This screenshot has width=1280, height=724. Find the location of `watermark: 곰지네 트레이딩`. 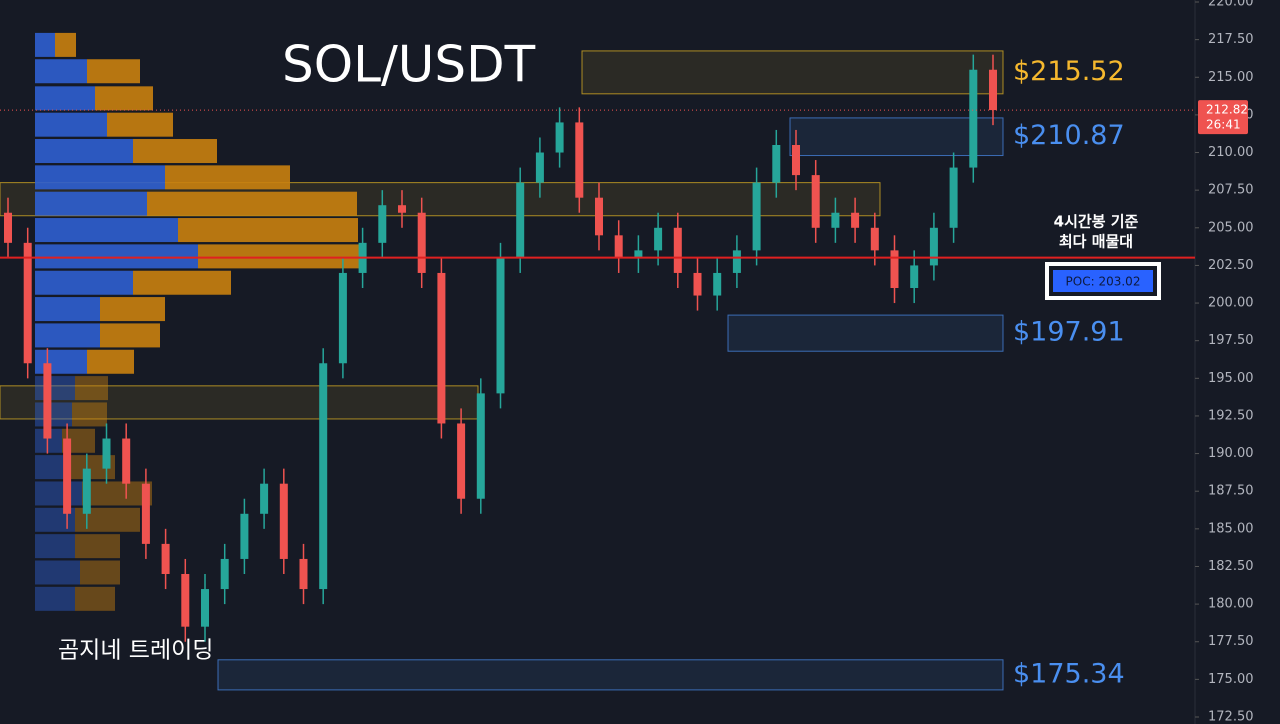

watermark: 곰지네 트레이딩 is located at coordinates (135, 651).